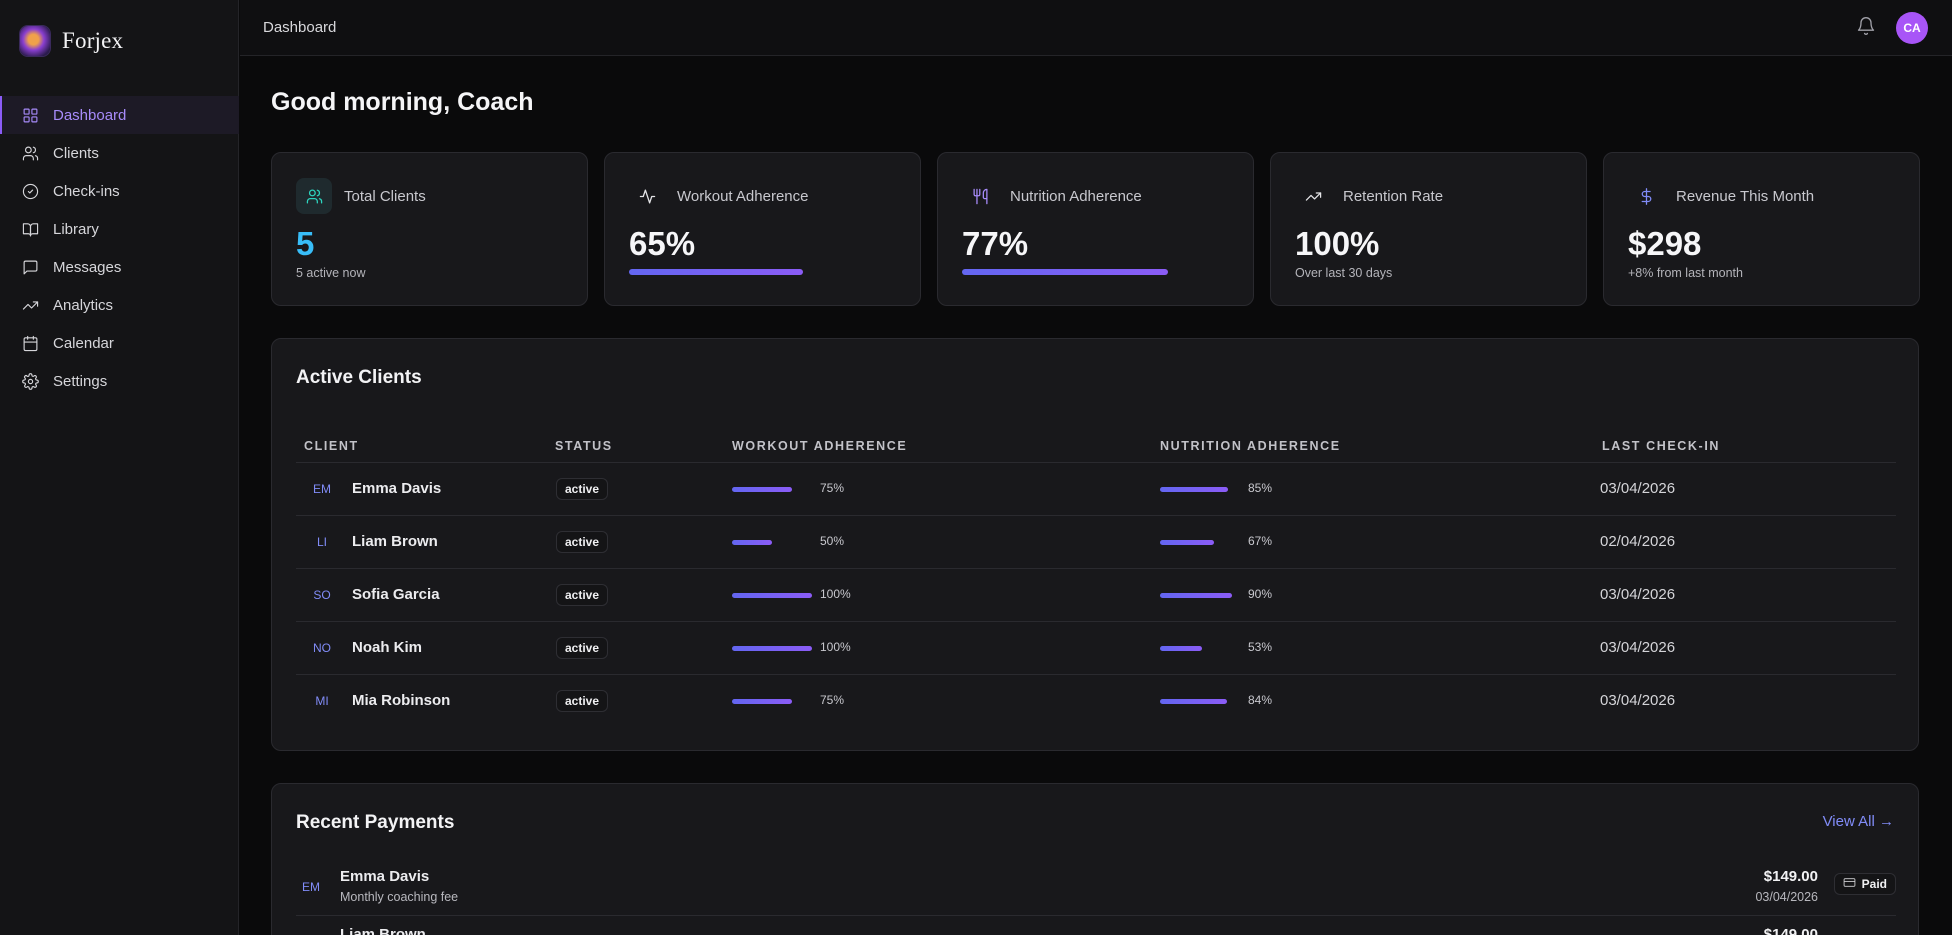  I want to click on view-all-link: View All →, so click(1858, 821).